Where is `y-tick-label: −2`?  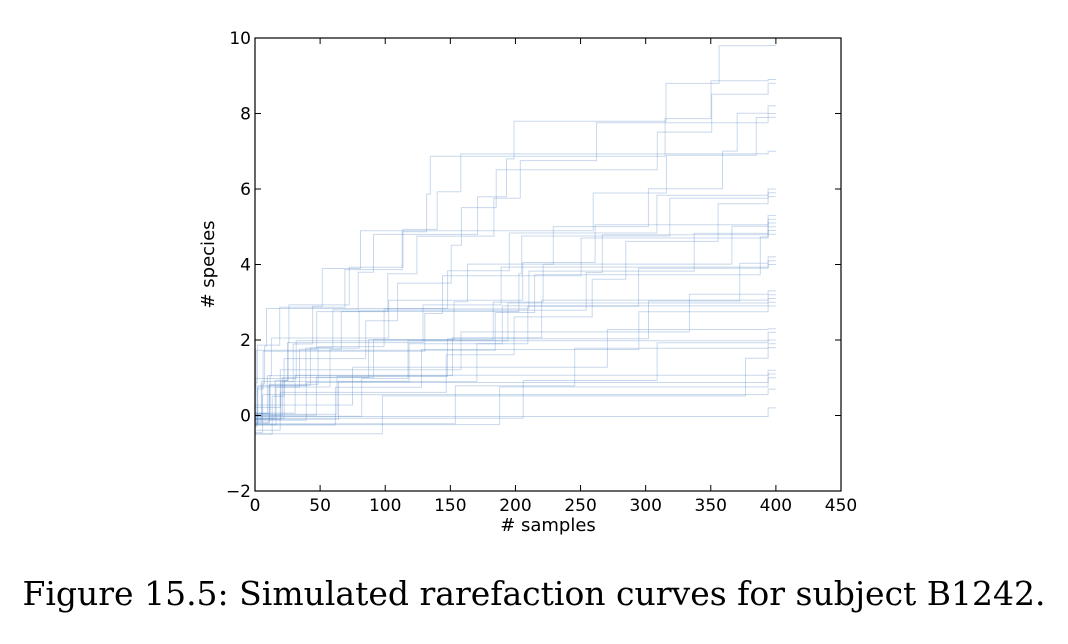
y-tick-label: −2 is located at coordinates (238, 492).